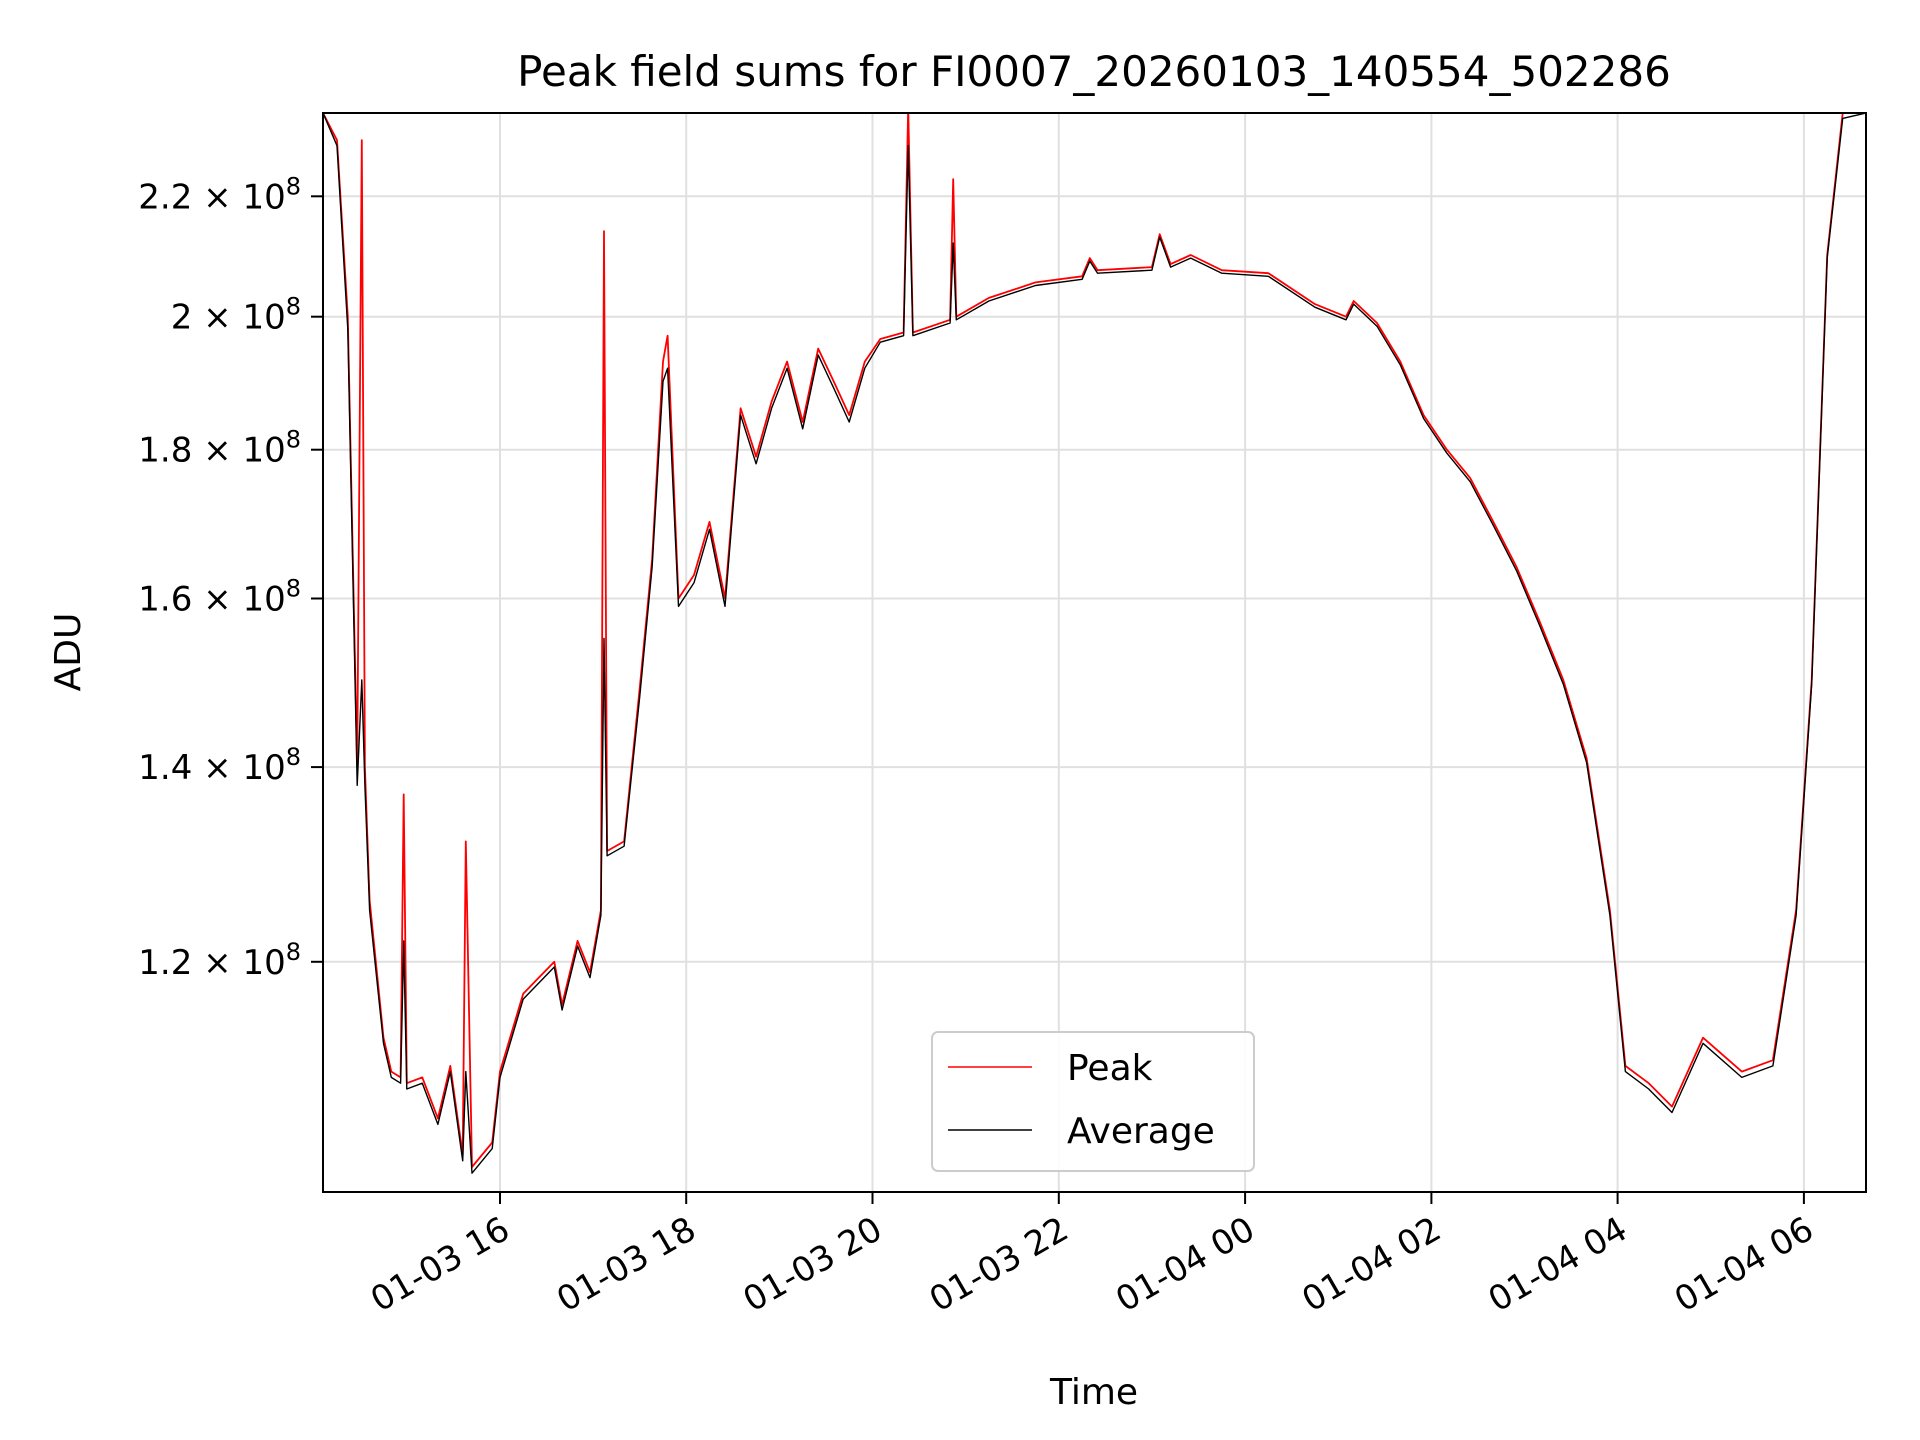 The height and width of the screenshot is (1440, 1920). I want to click on y-tick-label: 1.2 × 10⁸, so click(219, 960).